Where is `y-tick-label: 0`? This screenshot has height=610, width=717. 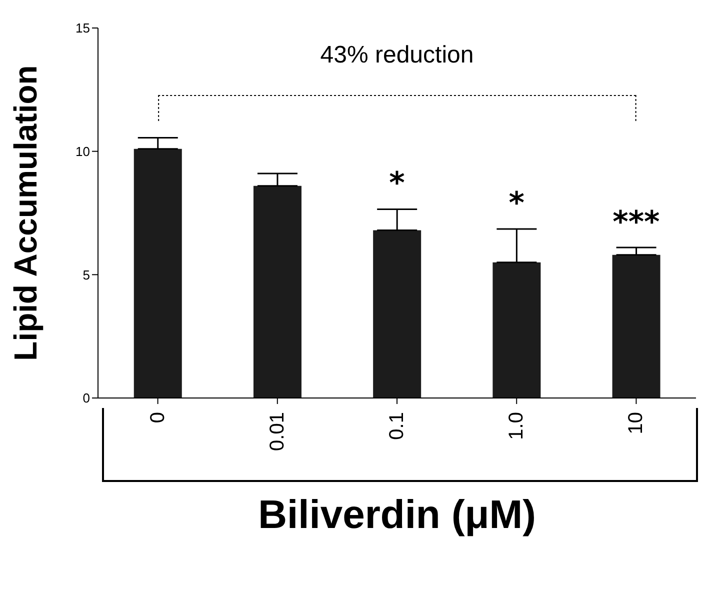 y-tick-label: 0 is located at coordinates (86, 398).